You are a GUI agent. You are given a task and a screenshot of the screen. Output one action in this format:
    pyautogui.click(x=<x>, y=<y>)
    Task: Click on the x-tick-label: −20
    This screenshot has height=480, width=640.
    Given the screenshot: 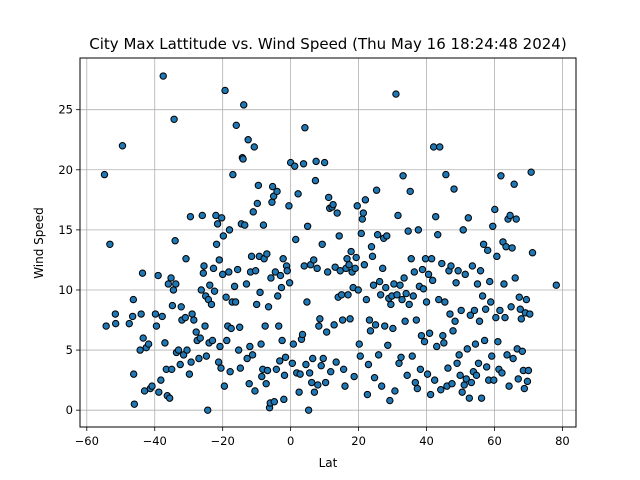 What is the action you would take?
    pyautogui.click(x=223, y=441)
    